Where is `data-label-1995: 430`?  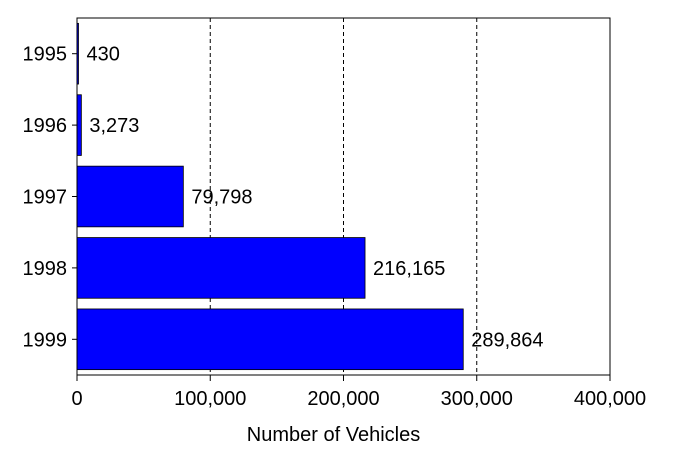
data-label-1995: 430 is located at coordinates (103, 55).